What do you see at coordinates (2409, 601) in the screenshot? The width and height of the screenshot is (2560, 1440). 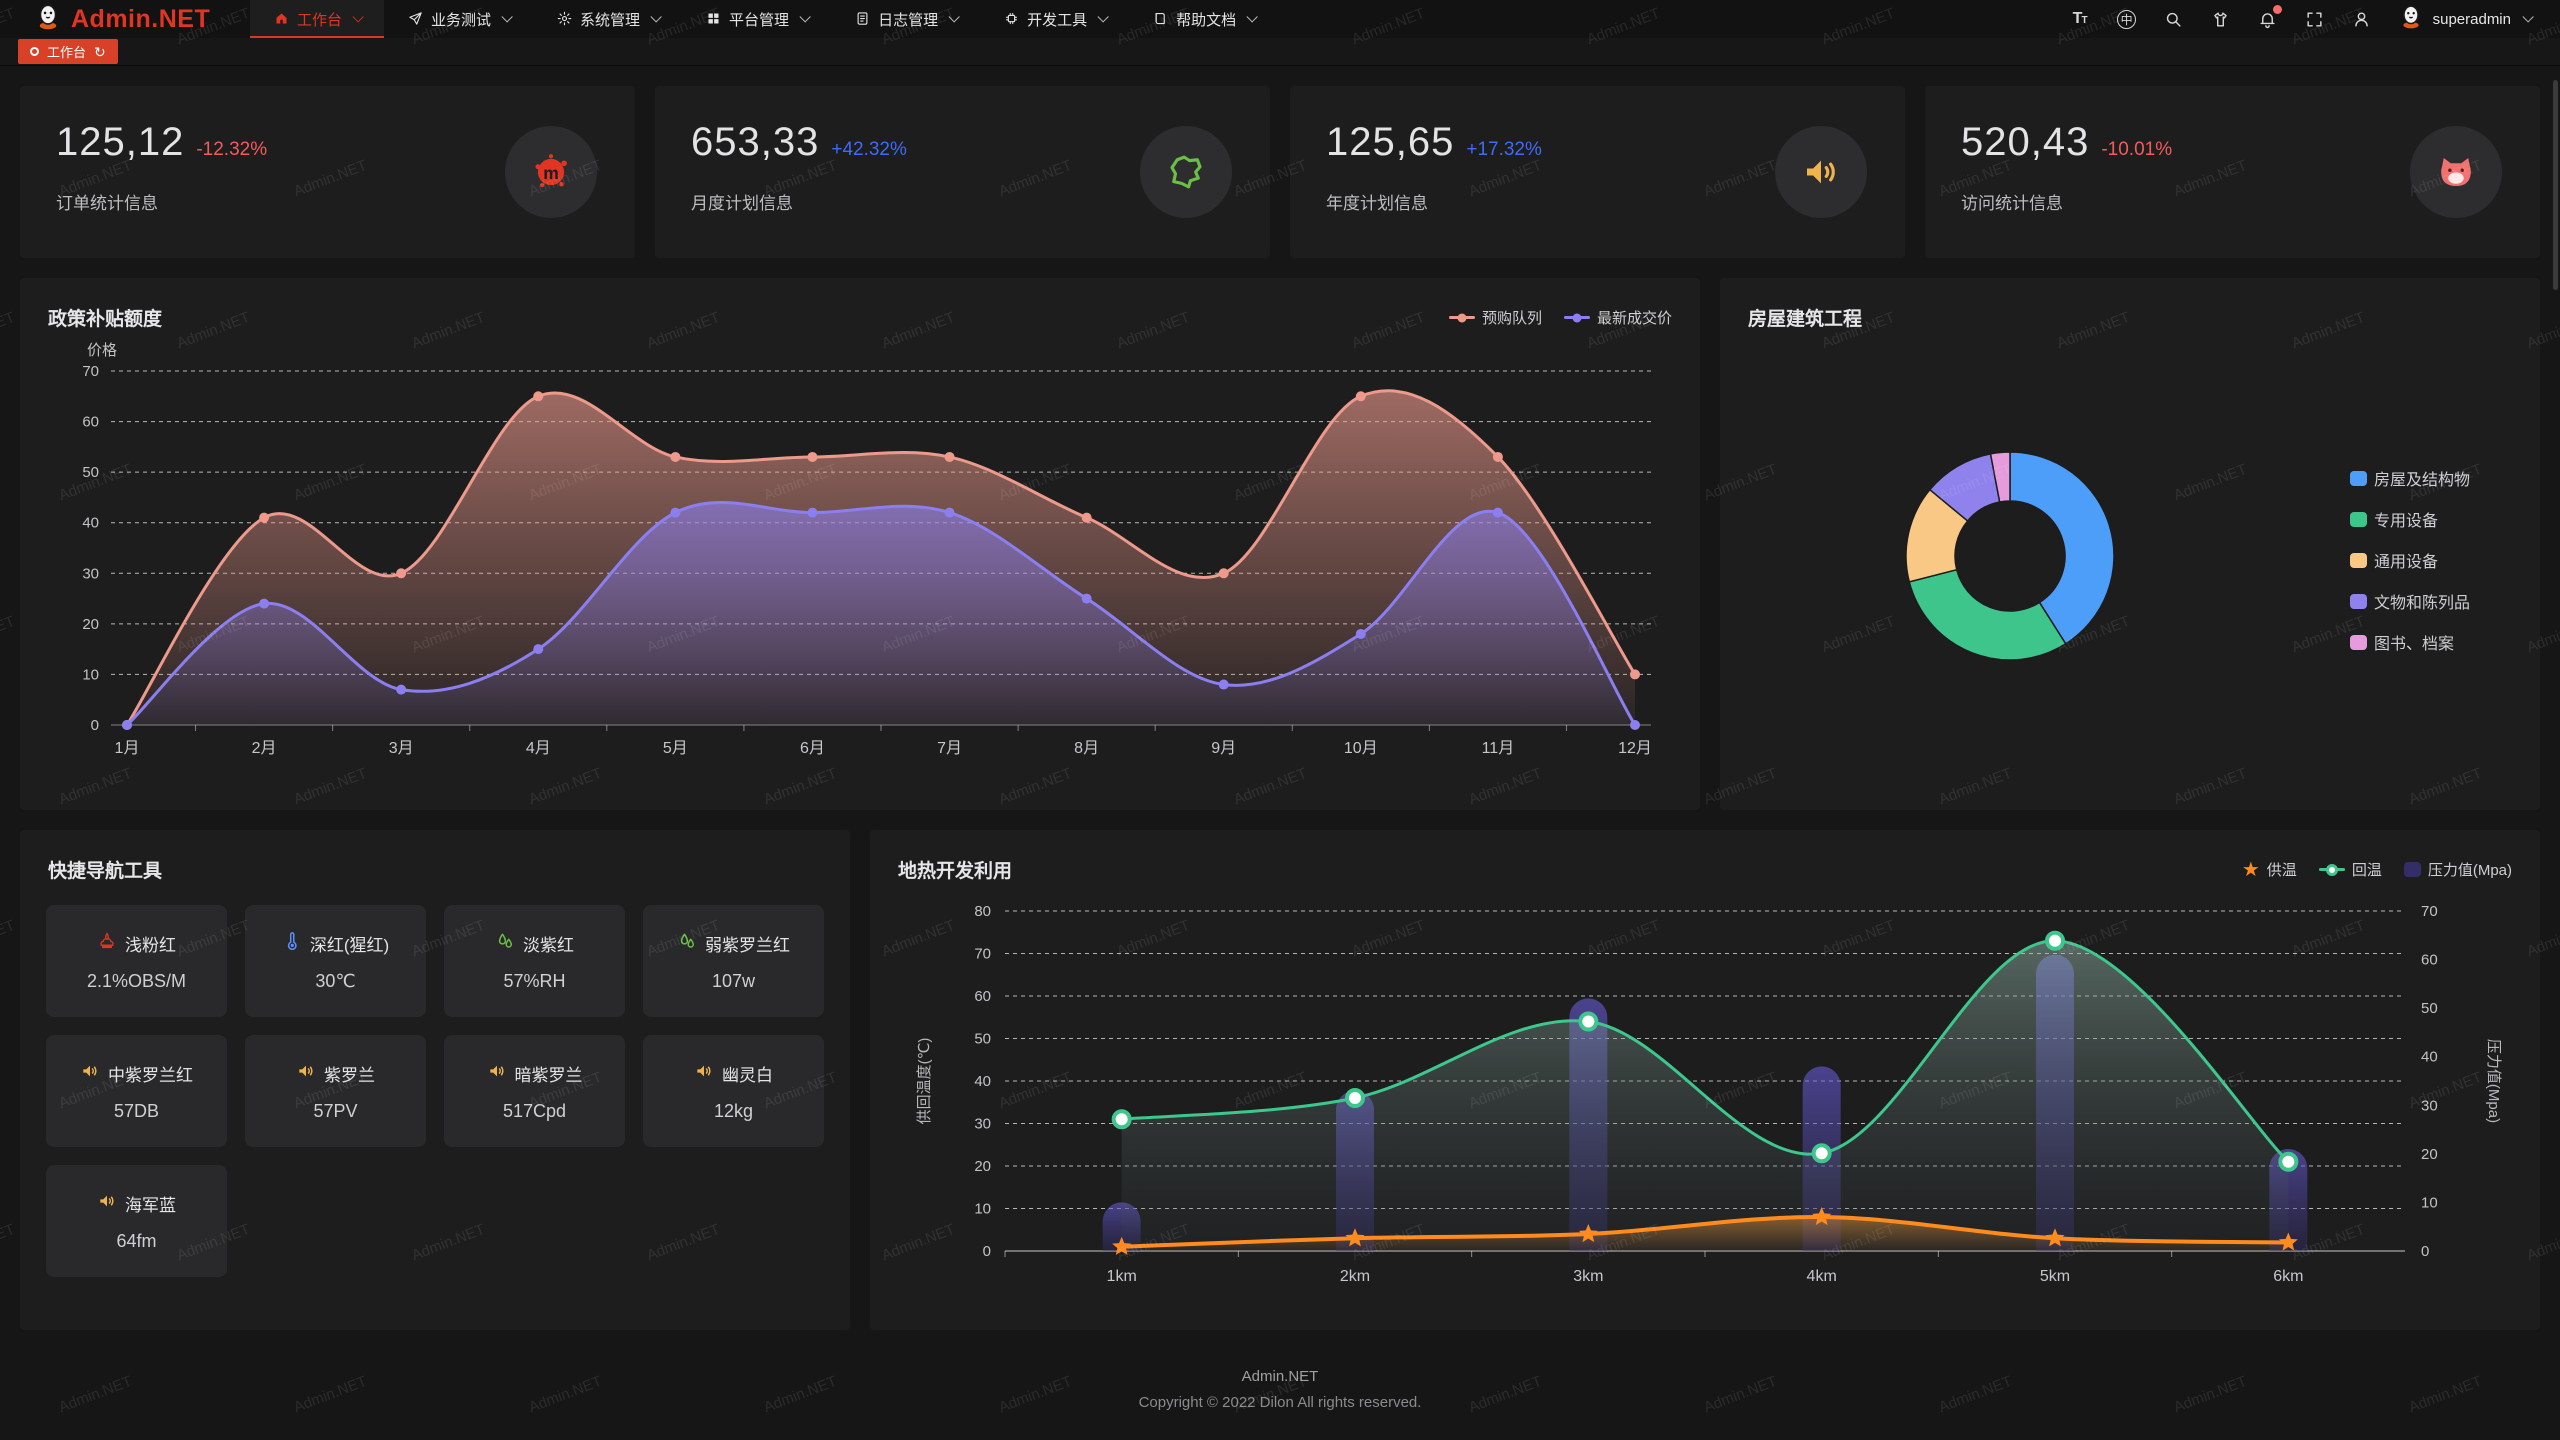 I see `pie-legend-item-3: 文物和陈列品` at bounding box center [2409, 601].